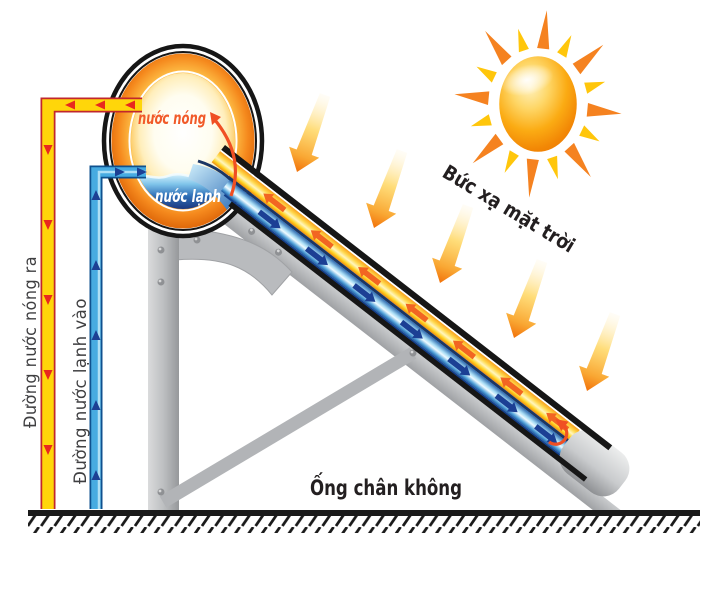 This screenshot has height=611, width=724. What do you see at coordinates (31, 342) in the screenshot?
I see `hot-out-pipe-label: Đường nước nóng ra` at bounding box center [31, 342].